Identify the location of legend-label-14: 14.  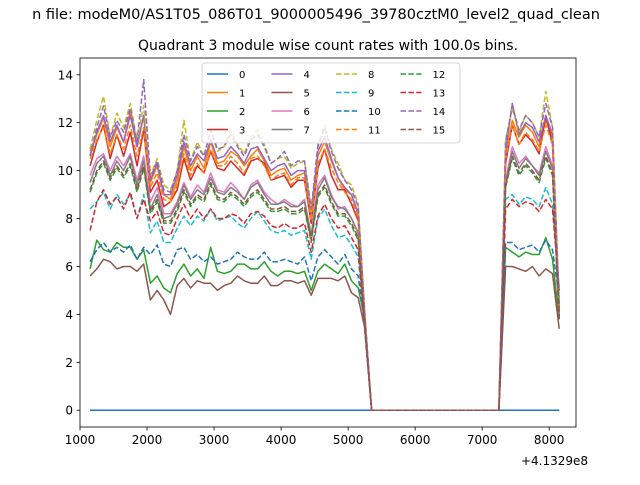
(439, 112).